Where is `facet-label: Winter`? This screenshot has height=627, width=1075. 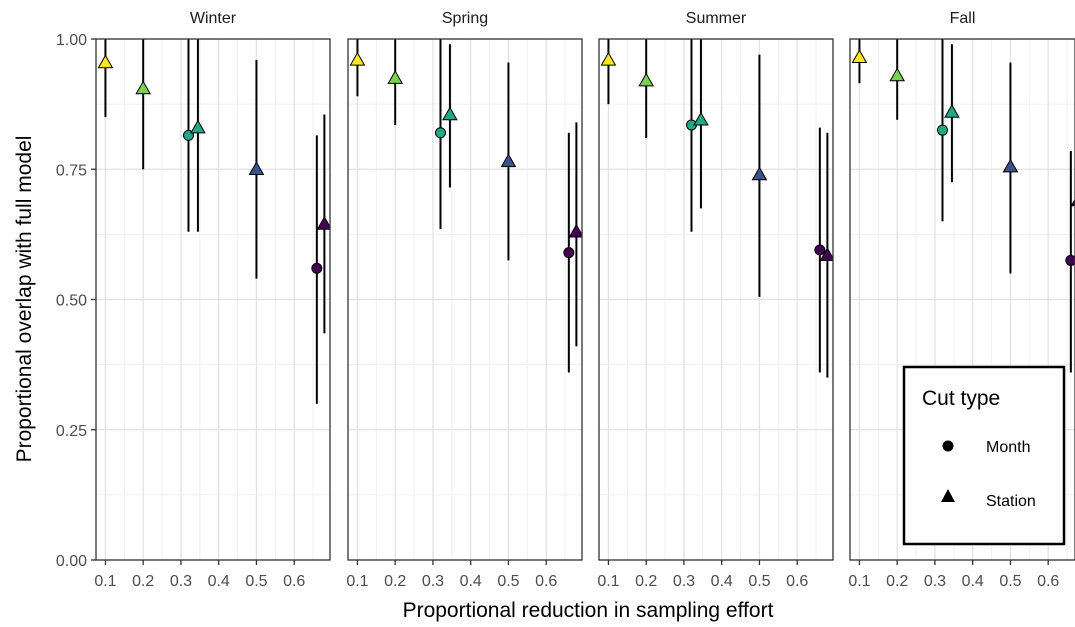 facet-label: Winter is located at coordinates (213, 18).